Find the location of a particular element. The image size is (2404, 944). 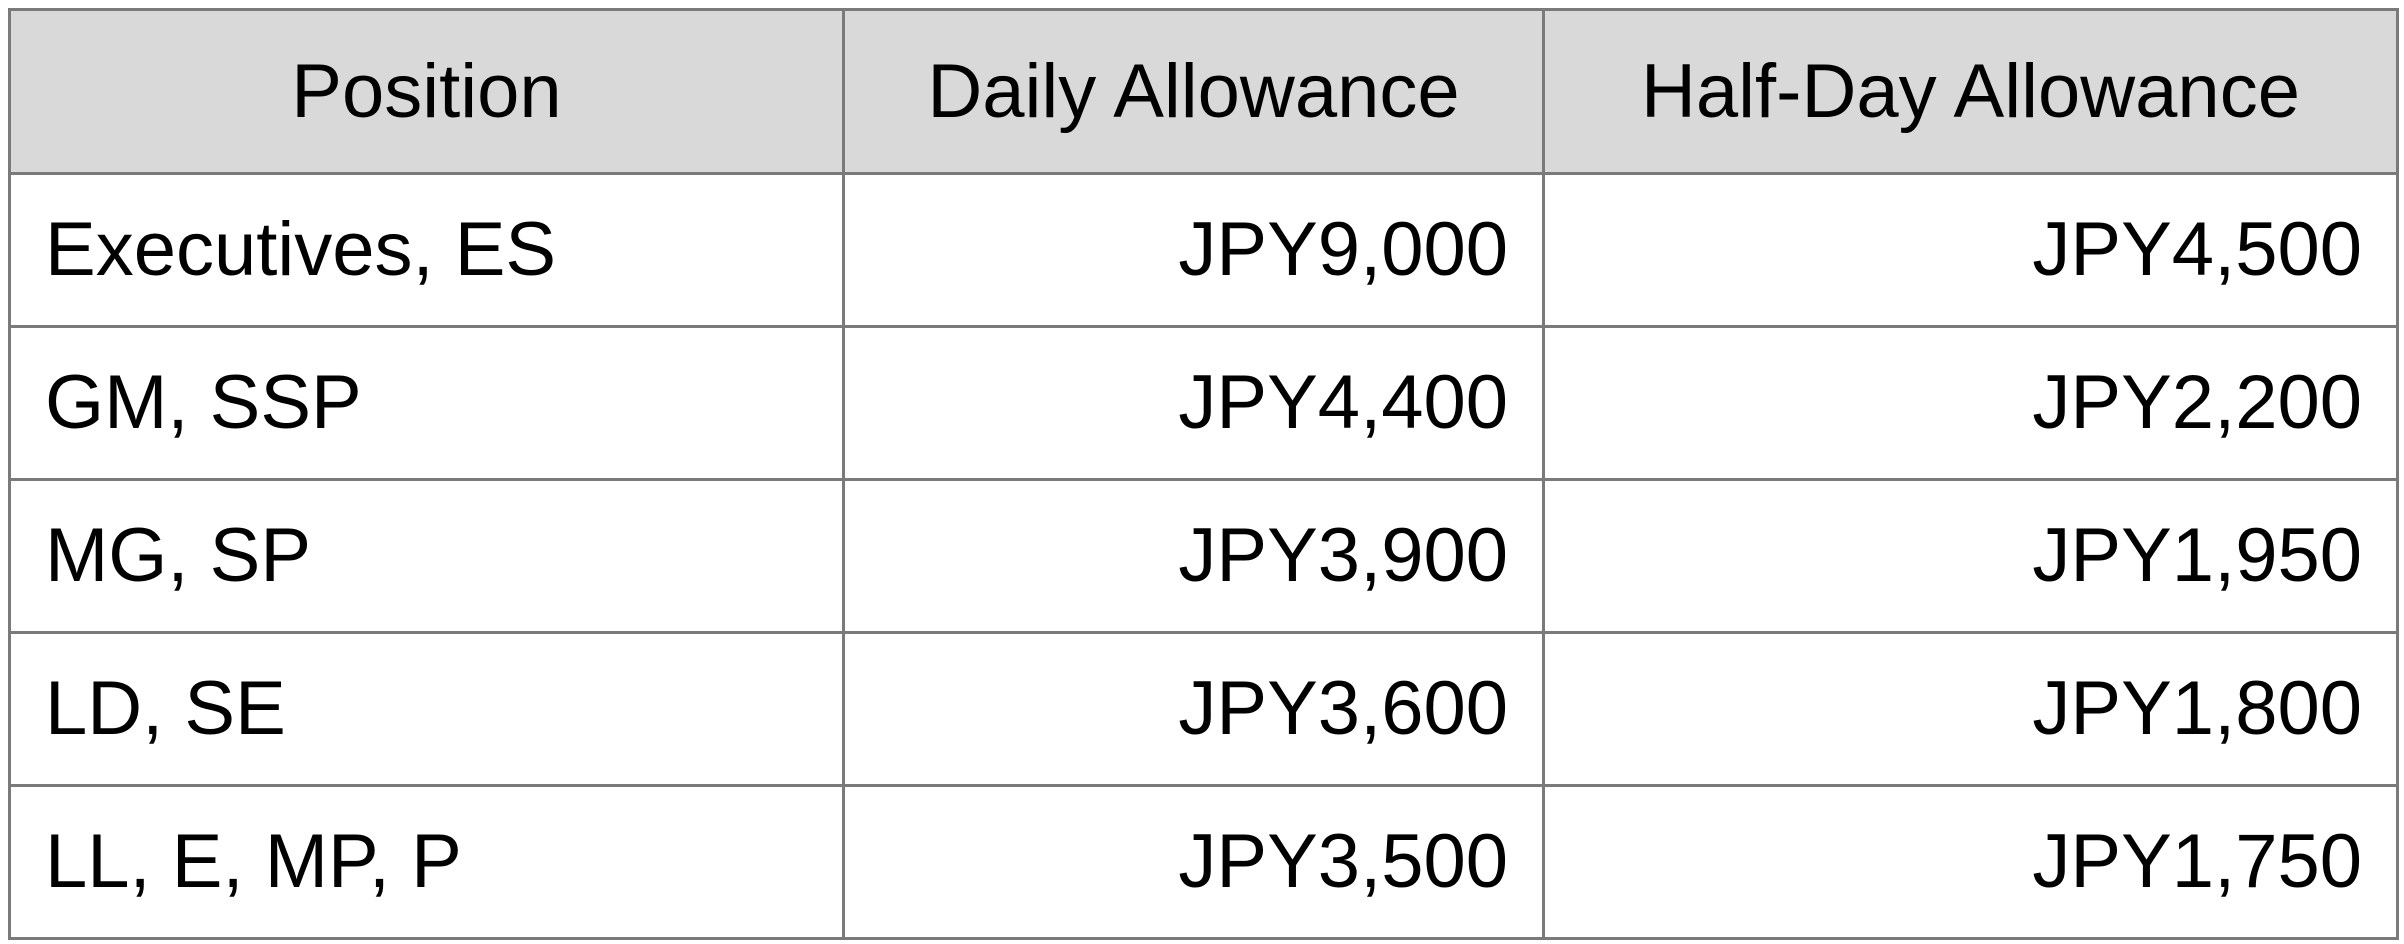

cell-position: Executives, ES is located at coordinates (426, 250).